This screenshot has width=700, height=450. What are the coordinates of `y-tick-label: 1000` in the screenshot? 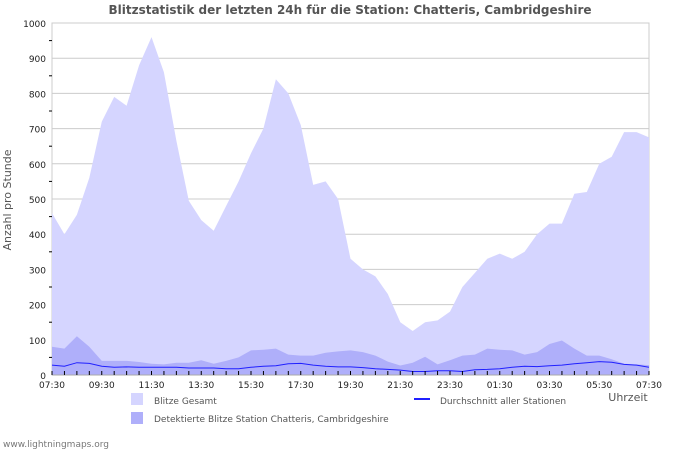 It's located at (34, 25).